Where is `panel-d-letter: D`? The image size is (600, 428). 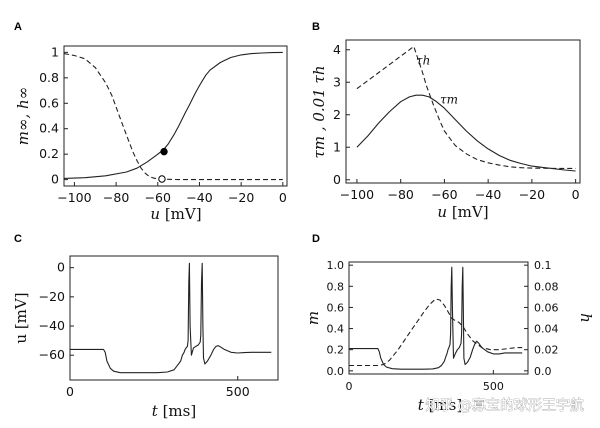 panel-d-letter: D is located at coordinates (316, 239).